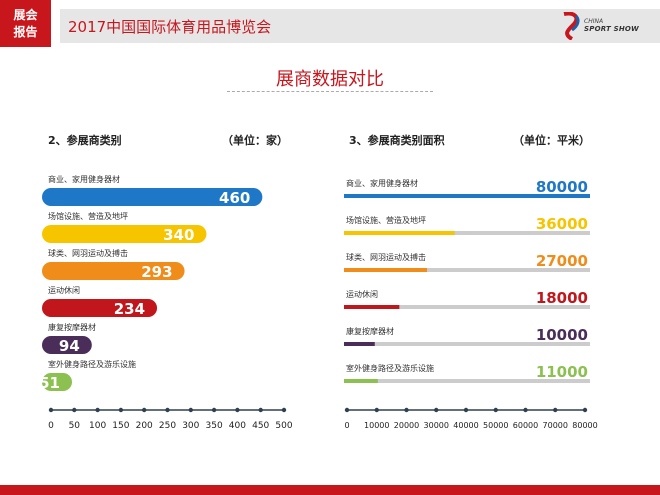  I want to click on header-title: 2017中国国际体育用品博览会, so click(170, 27).